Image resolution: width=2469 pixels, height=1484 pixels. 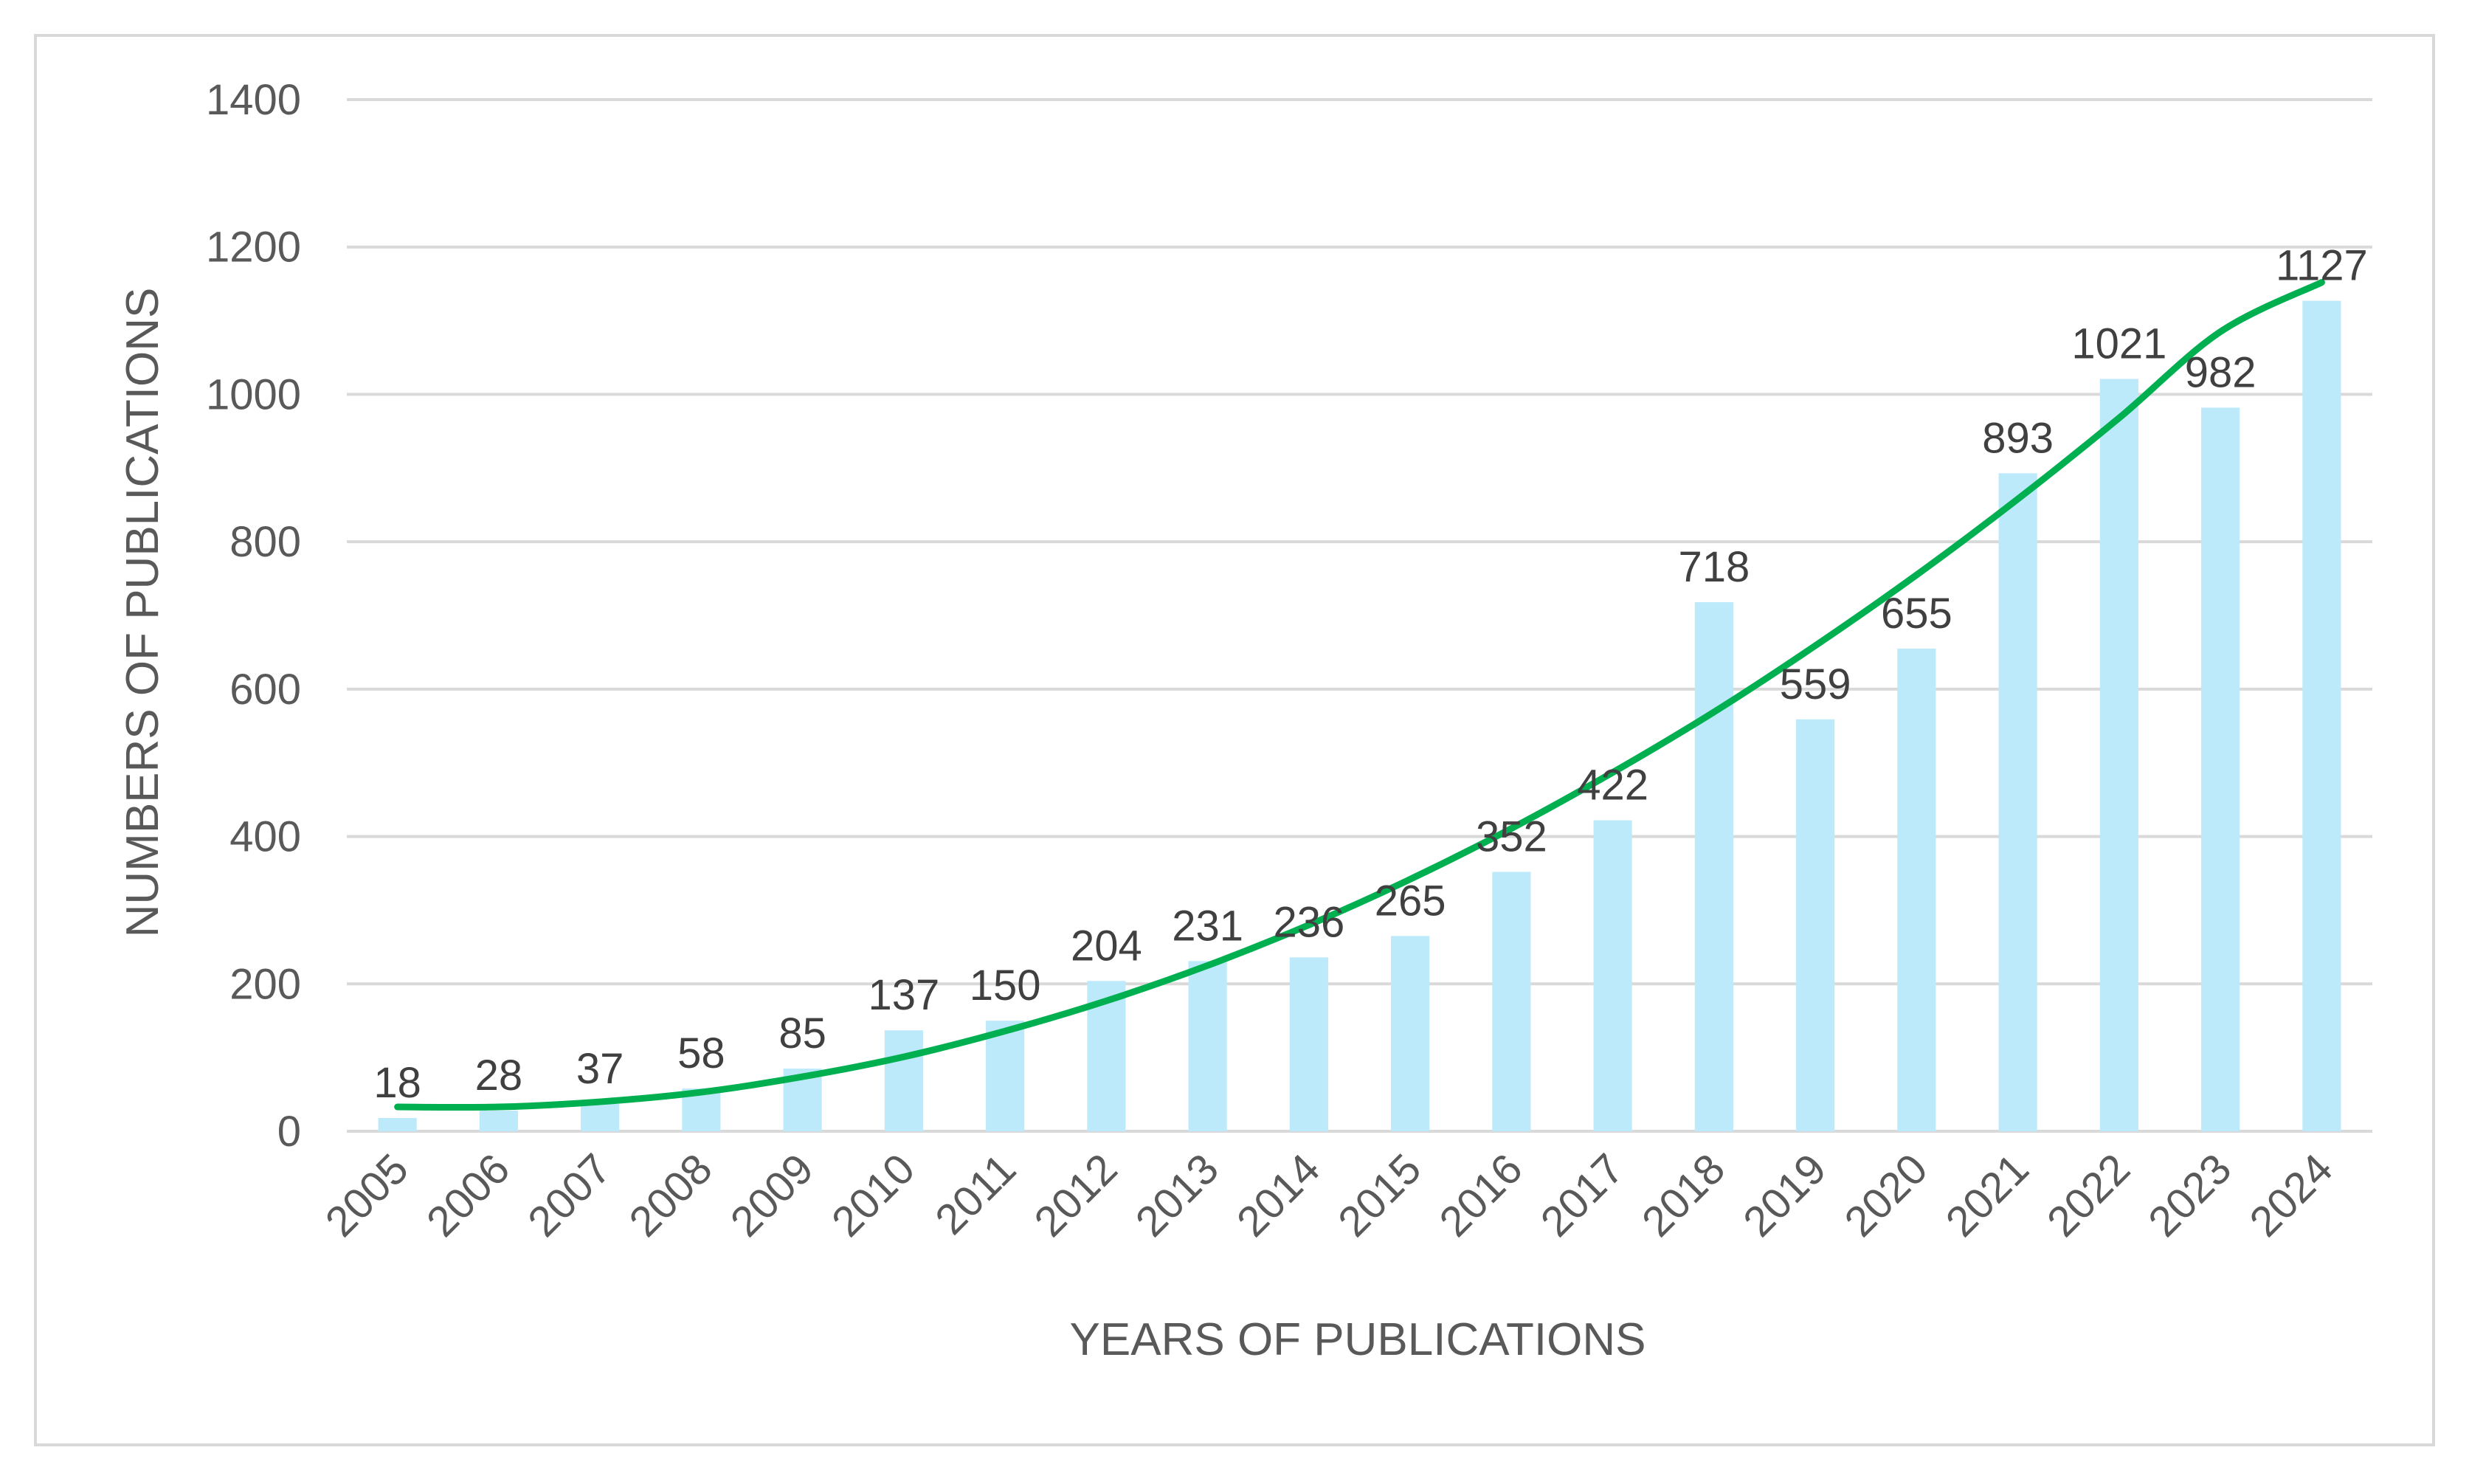 I want to click on x-axis-title: YEARS OF PUBLICATIONS, so click(x=1358, y=1339).